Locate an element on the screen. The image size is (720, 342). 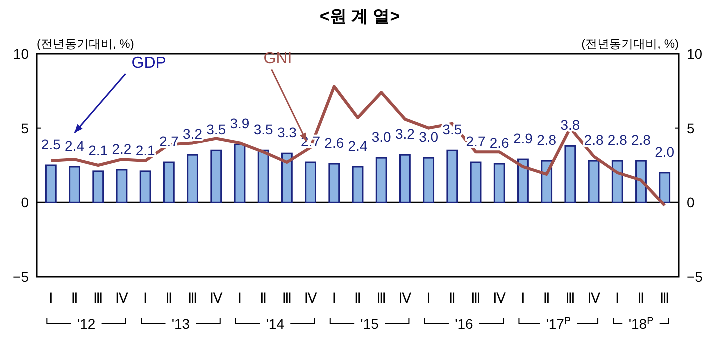
y-tick-label: 5 is located at coordinates (25, 128).